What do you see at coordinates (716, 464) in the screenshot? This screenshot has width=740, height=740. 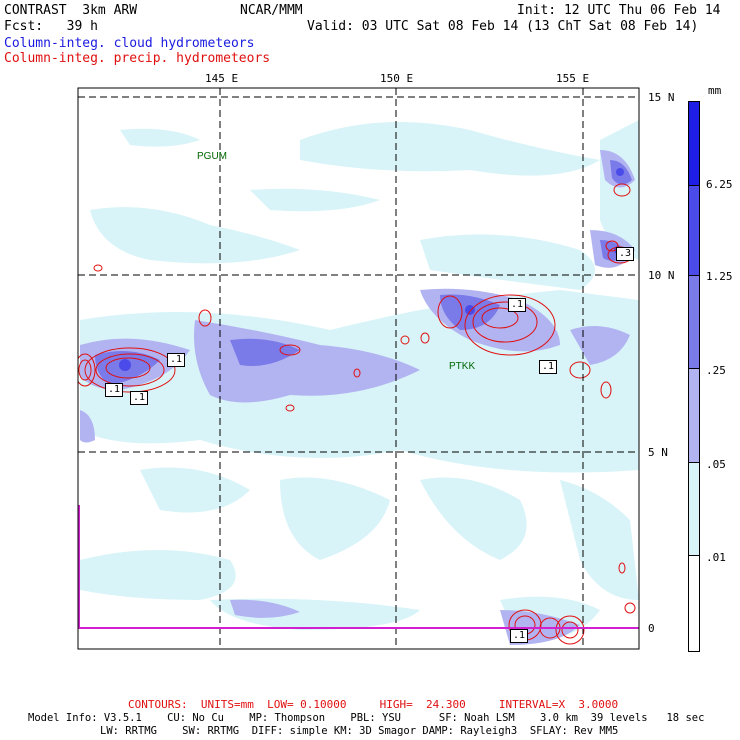 I see `colorbar-label: .05` at bounding box center [716, 464].